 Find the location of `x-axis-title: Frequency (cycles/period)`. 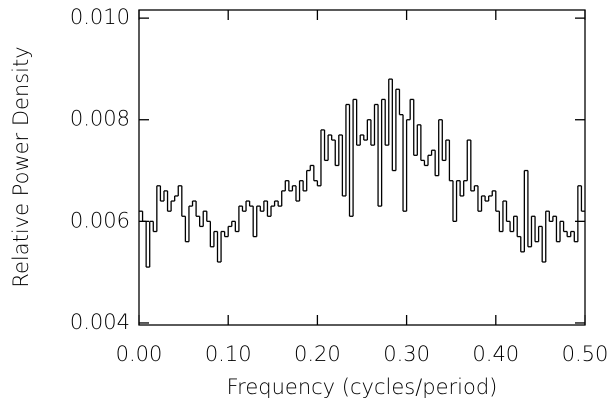

x-axis-title: Frequency (cycles/period) is located at coordinates (362, 387).